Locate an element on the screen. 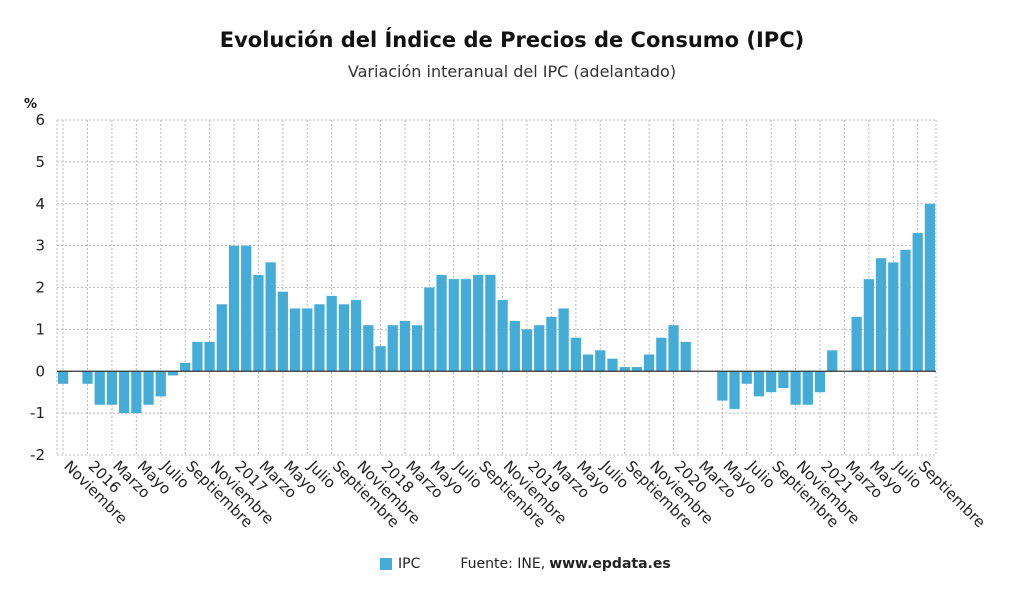  legend-swatch is located at coordinates (386, 564).